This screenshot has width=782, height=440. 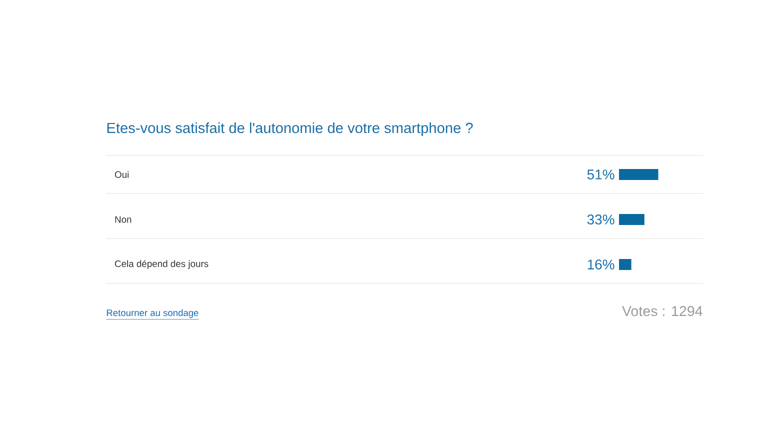 I want to click on data-label: 33%, so click(x=600, y=219).